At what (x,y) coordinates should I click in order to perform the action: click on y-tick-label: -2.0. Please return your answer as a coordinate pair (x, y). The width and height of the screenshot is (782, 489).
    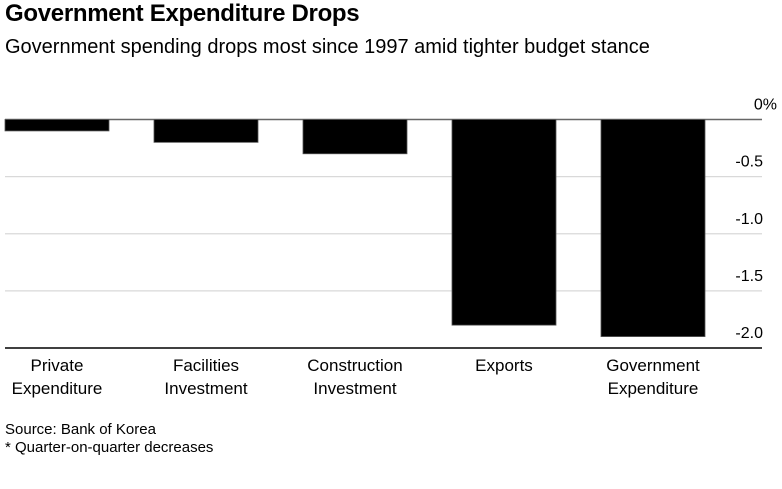
    Looking at the image, I should click on (749, 333).